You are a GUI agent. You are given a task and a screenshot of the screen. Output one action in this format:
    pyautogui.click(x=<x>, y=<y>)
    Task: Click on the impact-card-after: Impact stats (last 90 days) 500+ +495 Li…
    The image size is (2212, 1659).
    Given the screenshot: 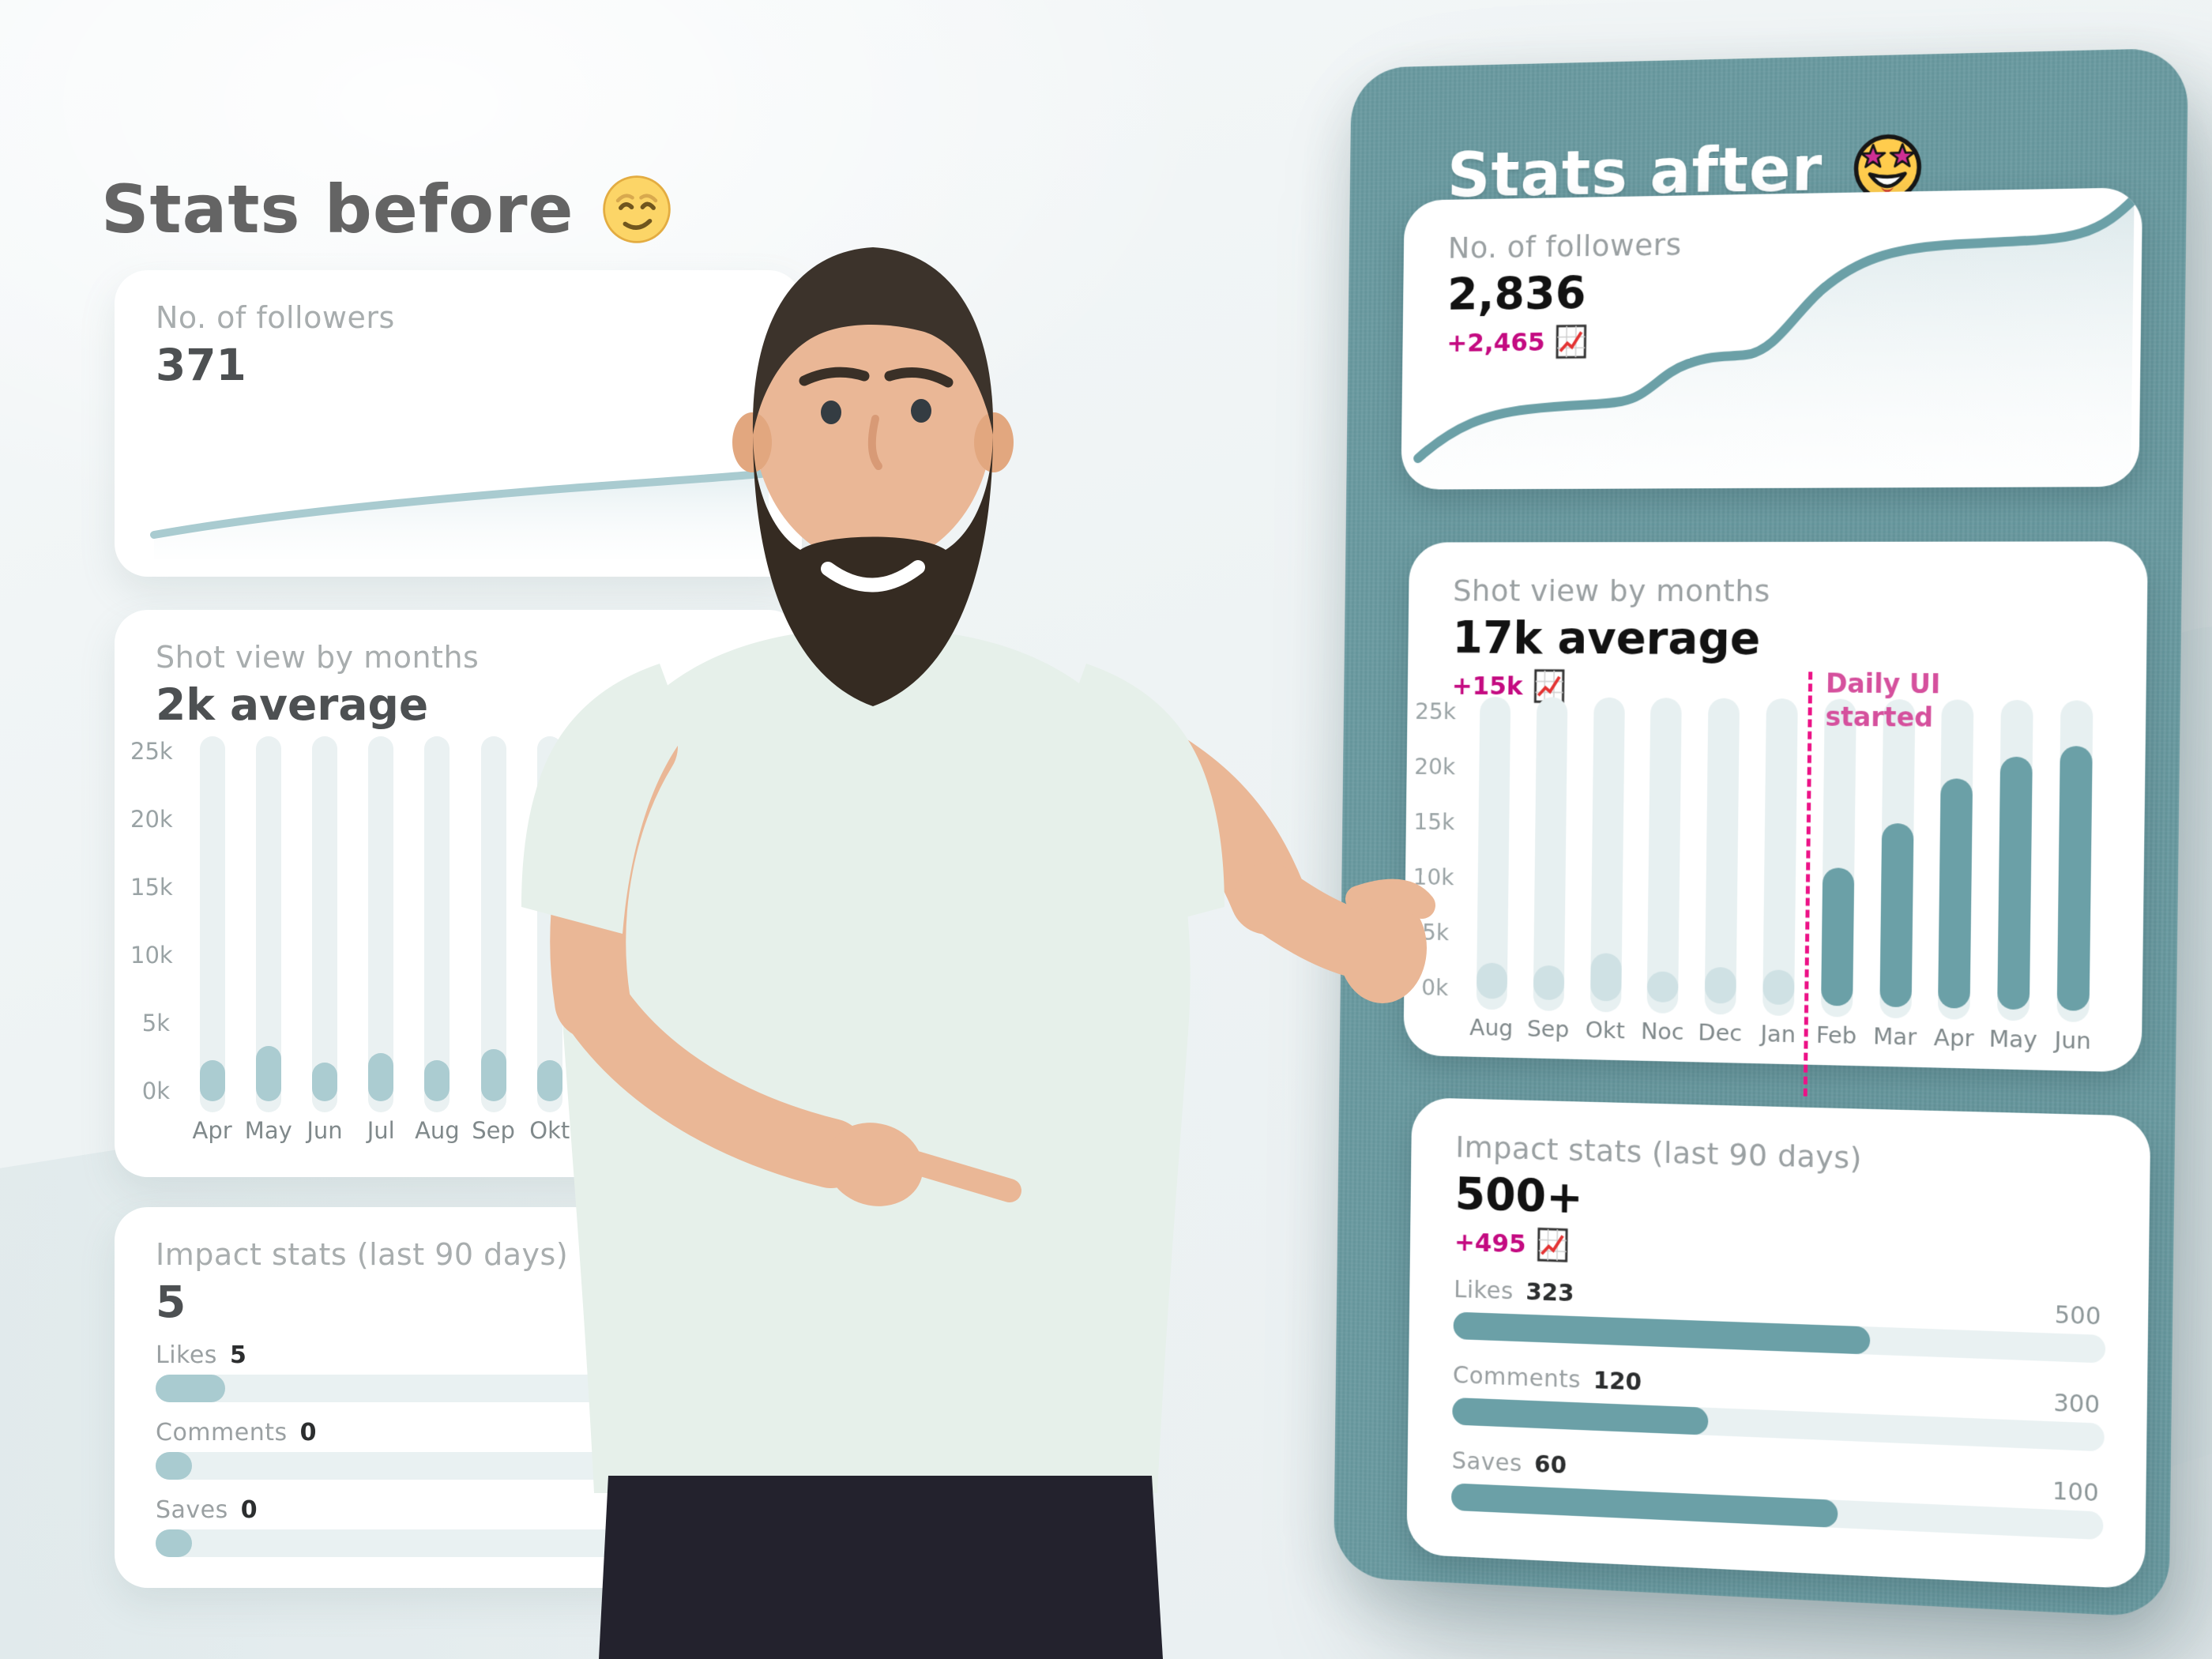 What is the action you would take?
    pyautogui.click(x=1778, y=1343)
    